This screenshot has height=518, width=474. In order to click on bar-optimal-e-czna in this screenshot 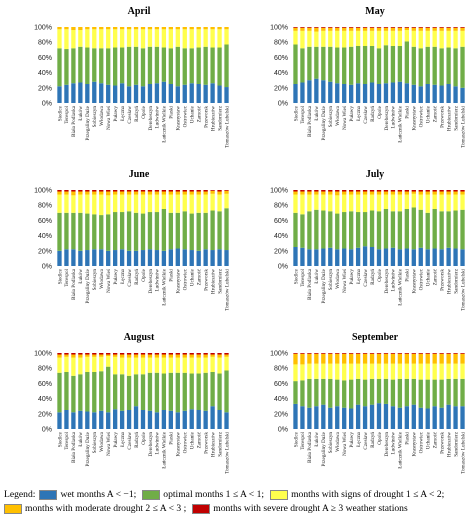, I will do `click(358, 65)`.